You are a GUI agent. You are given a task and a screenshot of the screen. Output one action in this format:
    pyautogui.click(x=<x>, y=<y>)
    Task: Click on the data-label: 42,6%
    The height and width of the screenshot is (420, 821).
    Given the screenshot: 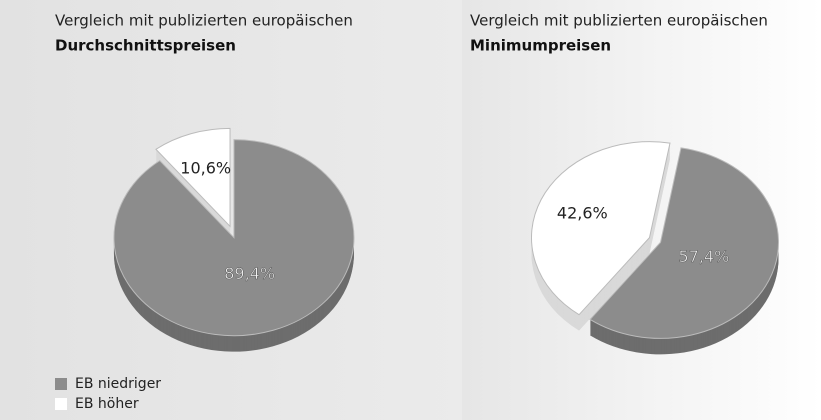 What is the action you would take?
    pyautogui.click(x=582, y=213)
    